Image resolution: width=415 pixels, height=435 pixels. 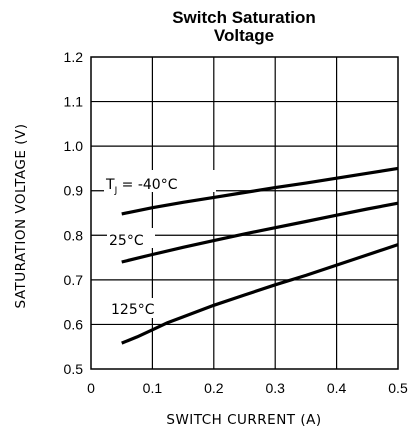 I want to click on x-tick-label: 0.2, so click(x=214, y=388).